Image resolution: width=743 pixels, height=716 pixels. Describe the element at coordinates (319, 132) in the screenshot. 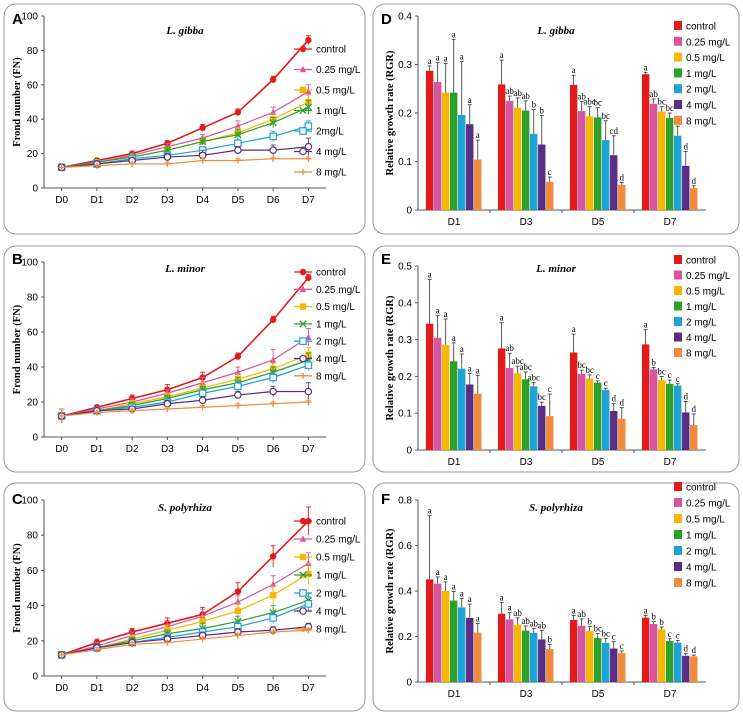

I see `legend-item: 2mg/L` at that location.